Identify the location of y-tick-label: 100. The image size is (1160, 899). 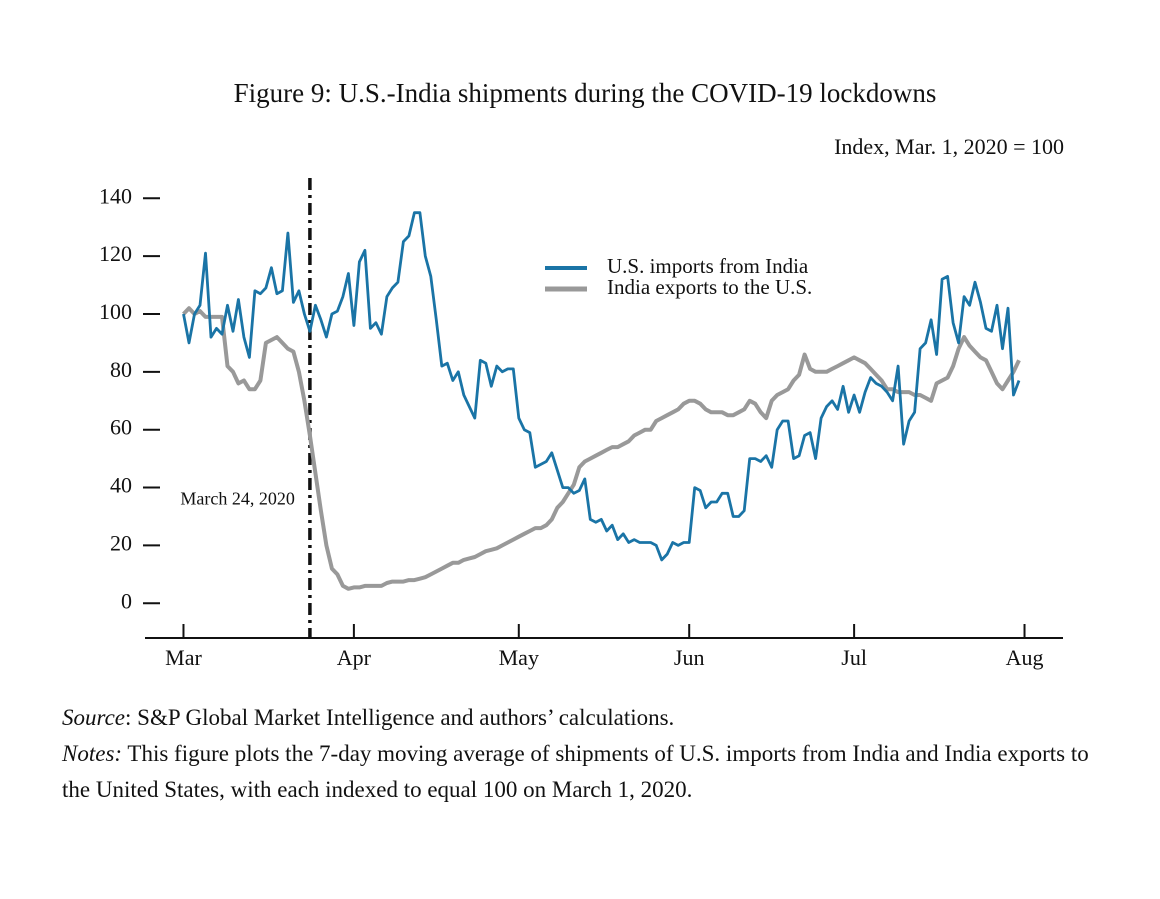
(115, 311).